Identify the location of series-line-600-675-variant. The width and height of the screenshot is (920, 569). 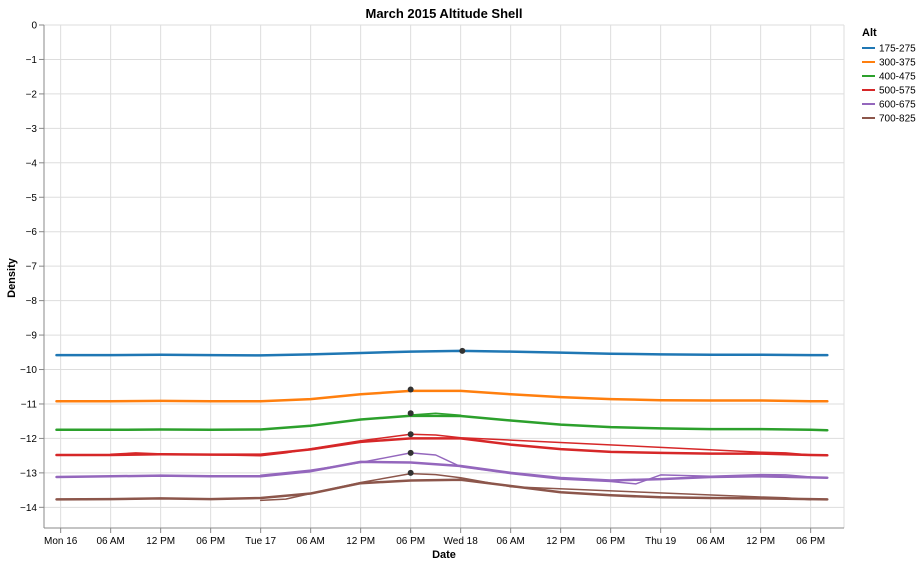
(535, 468).